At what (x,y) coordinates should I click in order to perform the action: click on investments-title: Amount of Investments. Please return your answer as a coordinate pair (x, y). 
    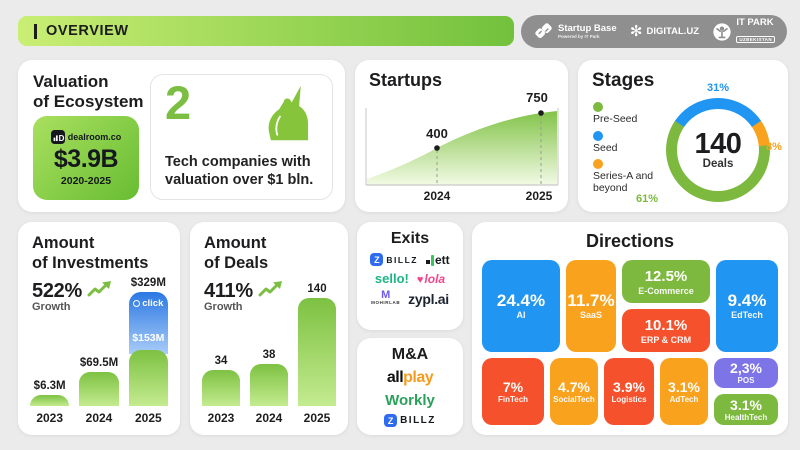
    Looking at the image, I should click on (90, 253).